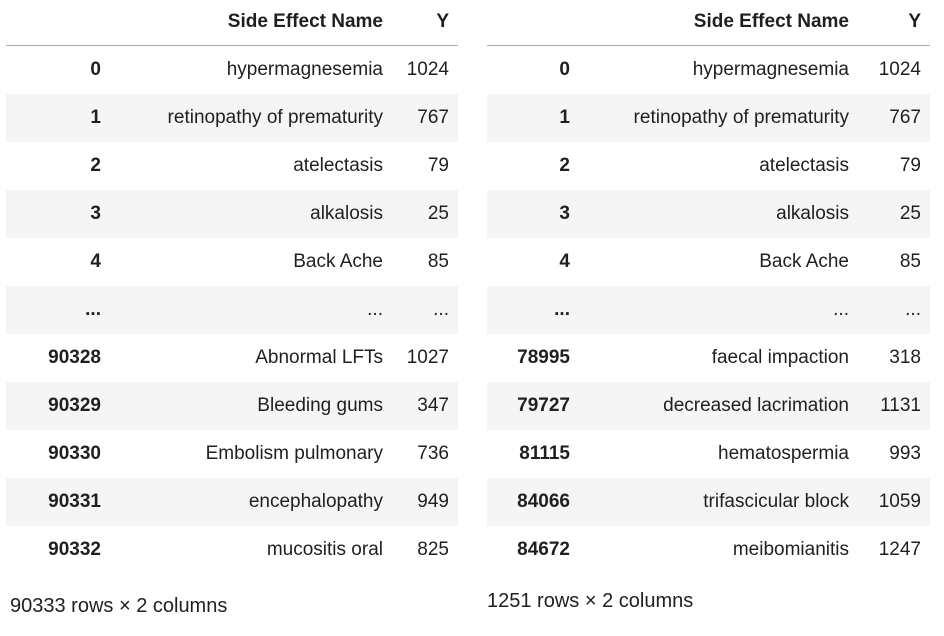 Image resolution: width=944 pixels, height=636 pixels. I want to click on y-value-cell: 318, so click(905, 357).